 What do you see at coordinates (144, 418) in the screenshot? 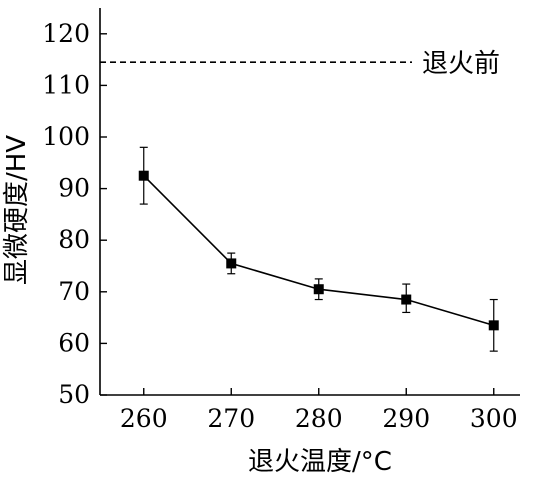
I see `x-tick-label: 260` at bounding box center [144, 418].